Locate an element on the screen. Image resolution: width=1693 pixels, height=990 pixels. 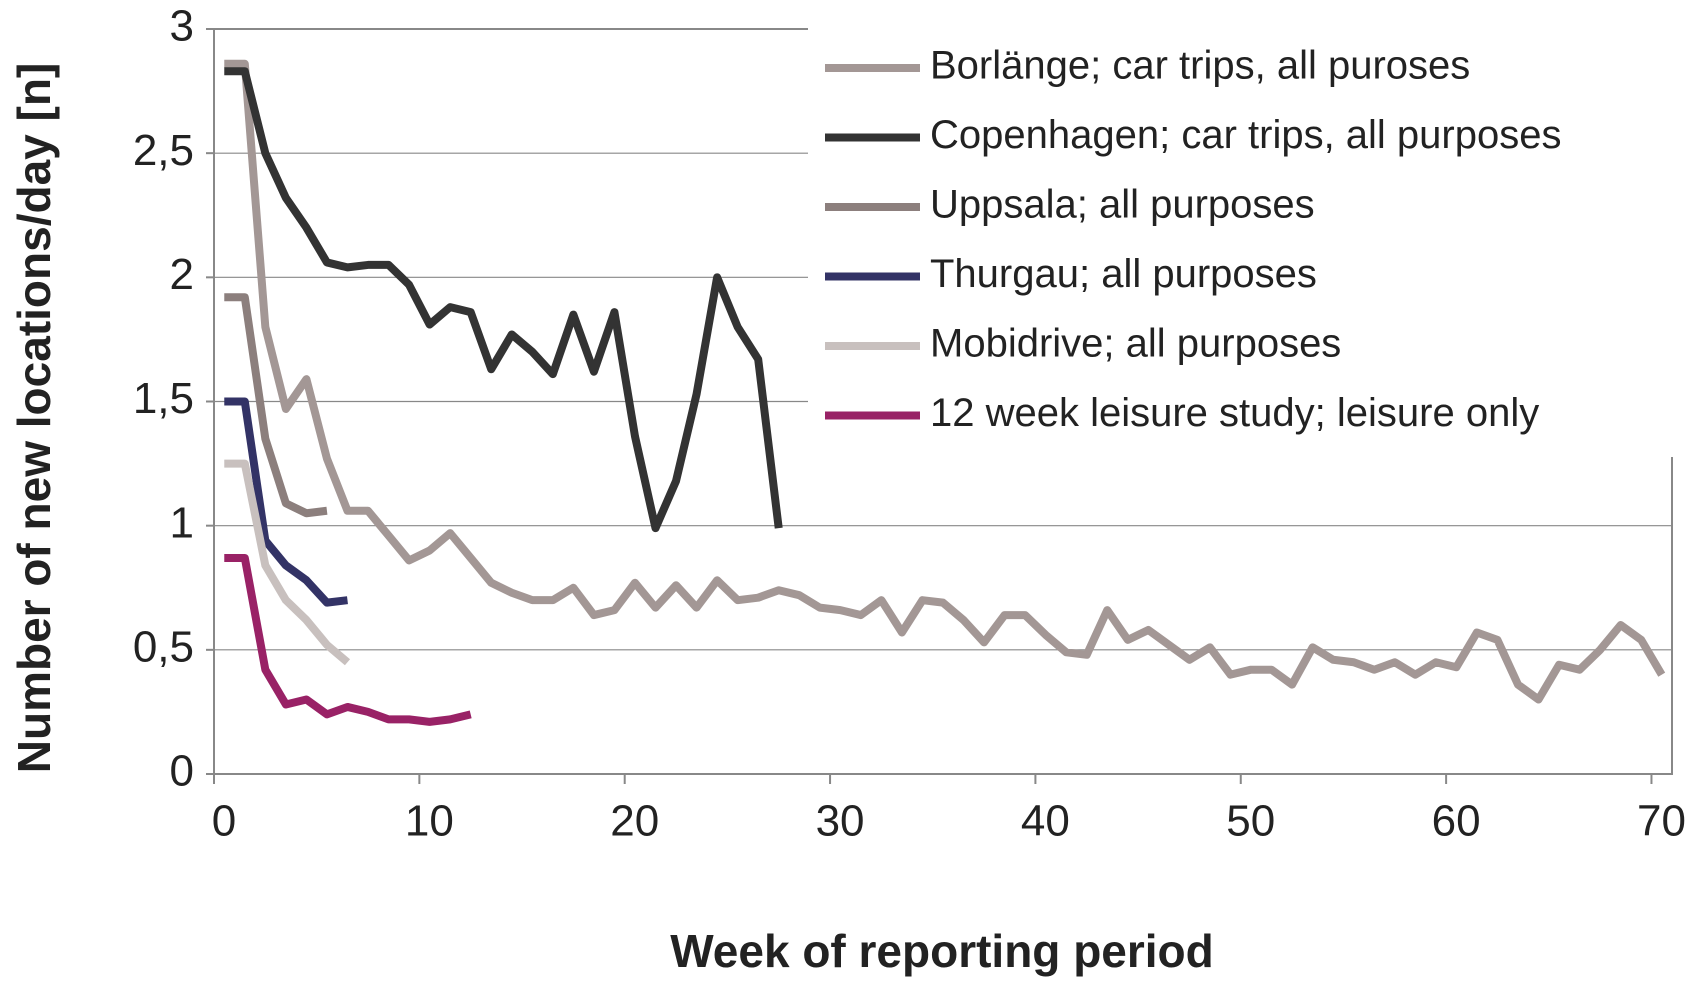
y-tick-label: 0,5 is located at coordinates (163, 646).